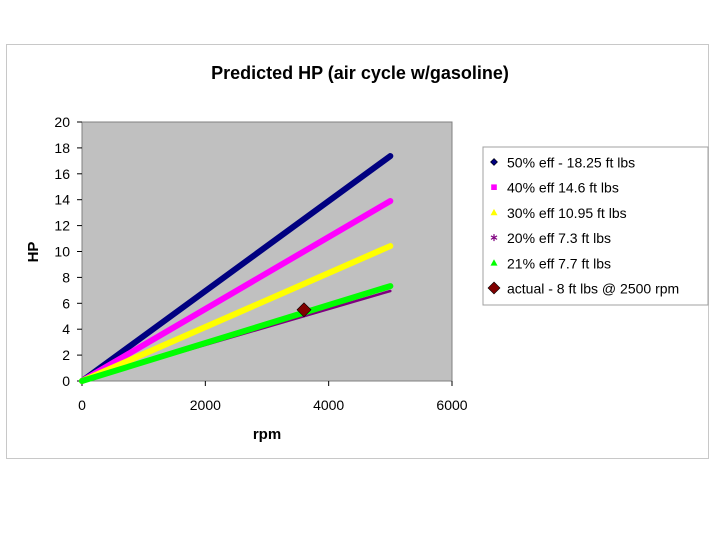  I want to click on y-tick-label-5: 10, so click(62, 252).